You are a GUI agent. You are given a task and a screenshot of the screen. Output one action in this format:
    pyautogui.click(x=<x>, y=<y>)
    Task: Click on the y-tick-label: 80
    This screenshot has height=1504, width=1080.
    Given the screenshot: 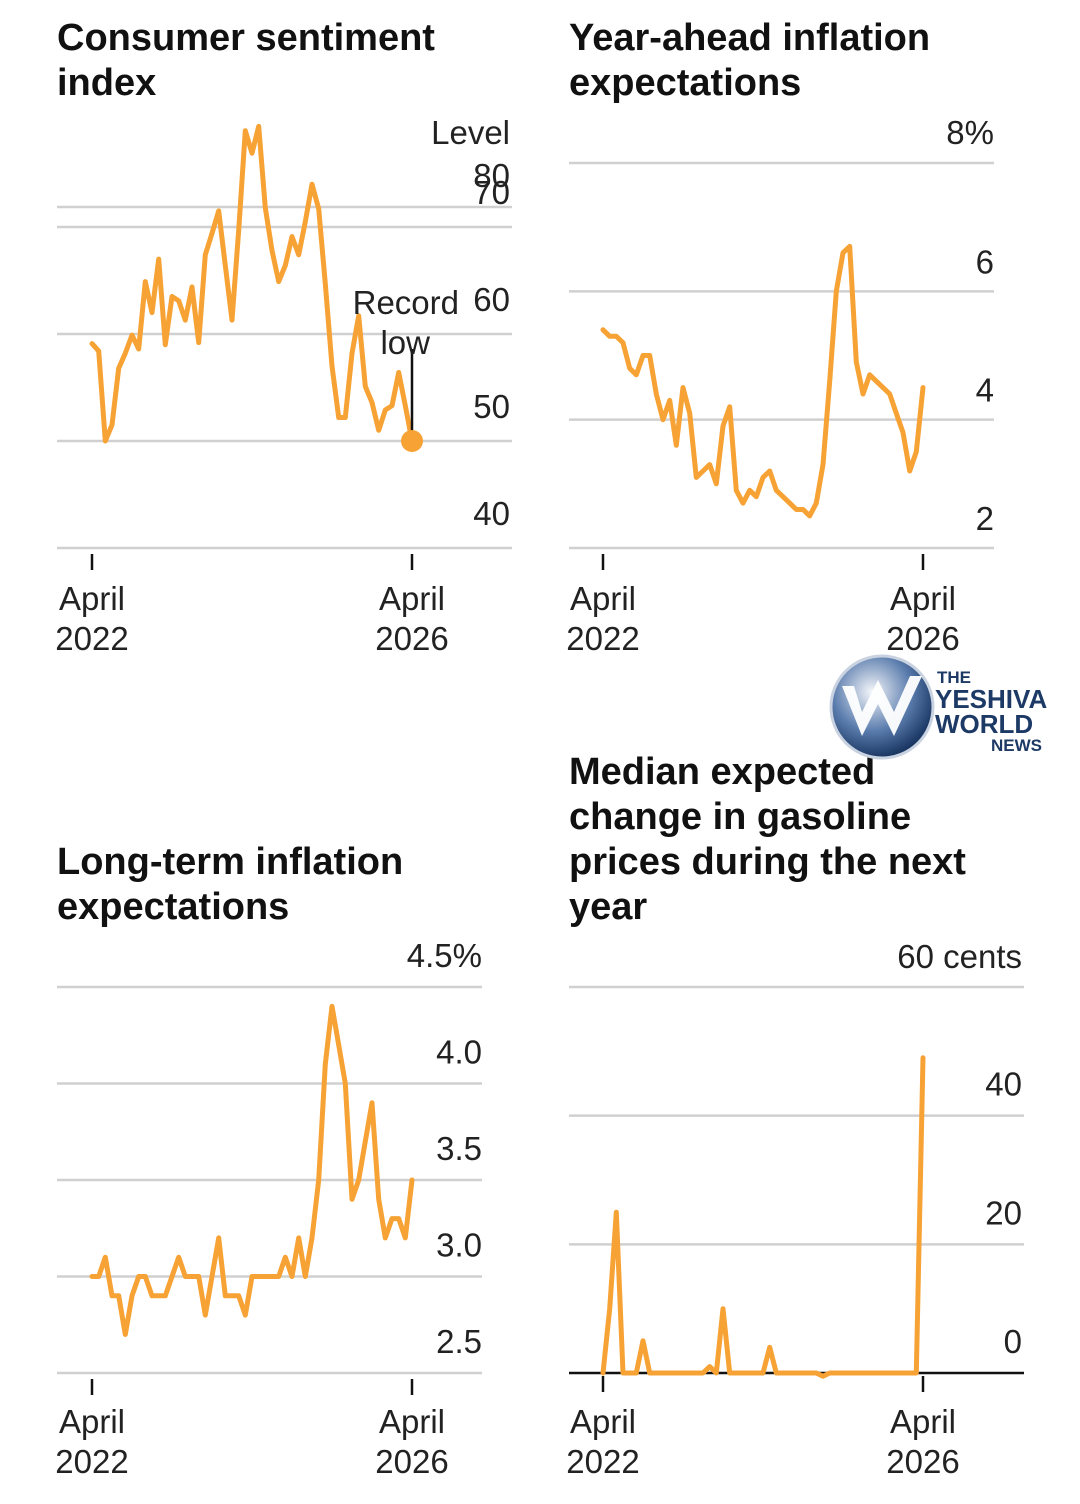 What is the action you would take?
    pyautogui.click(x=491, y=175)
    